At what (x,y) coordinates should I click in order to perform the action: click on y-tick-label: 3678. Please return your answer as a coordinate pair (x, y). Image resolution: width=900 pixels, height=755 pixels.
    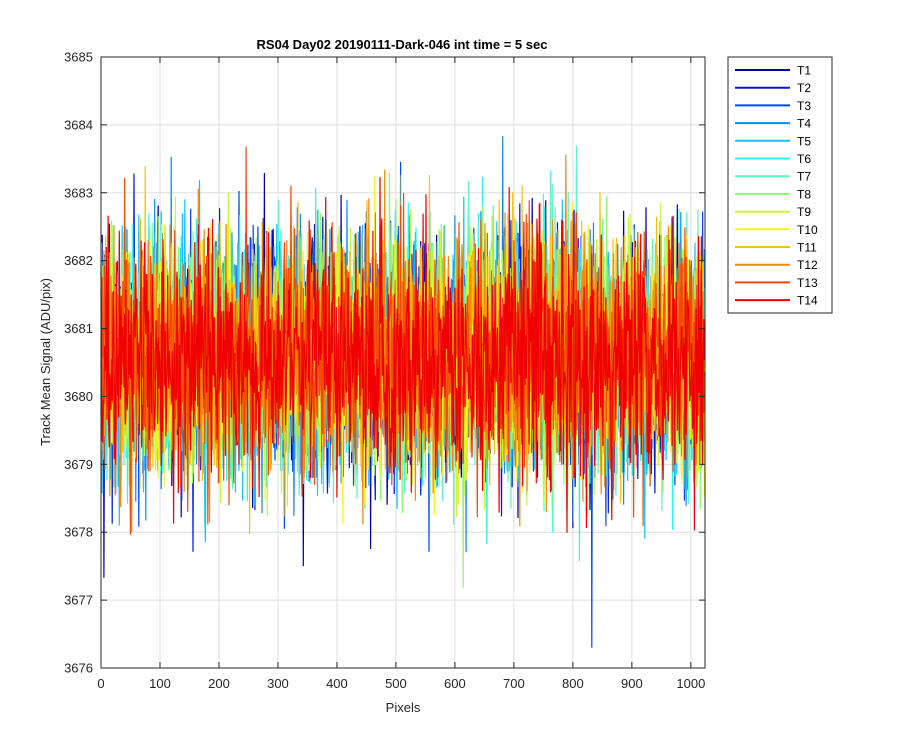
    Looking at the image, I should click on (78, 532).